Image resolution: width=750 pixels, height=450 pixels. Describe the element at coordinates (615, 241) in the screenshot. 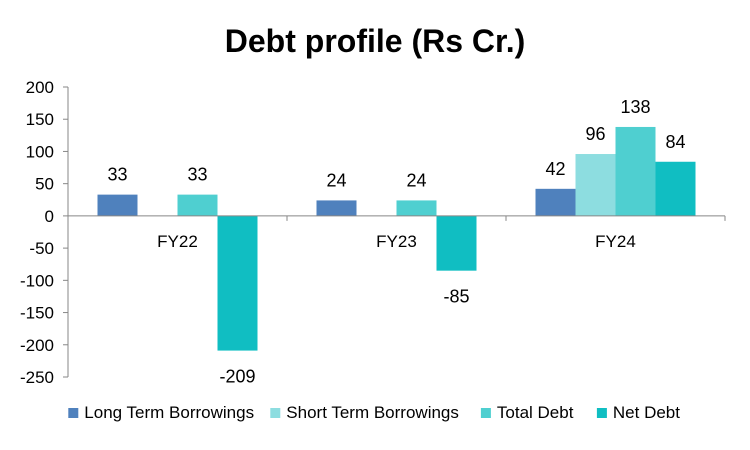

I see `x-category-label: FY24` at that location.